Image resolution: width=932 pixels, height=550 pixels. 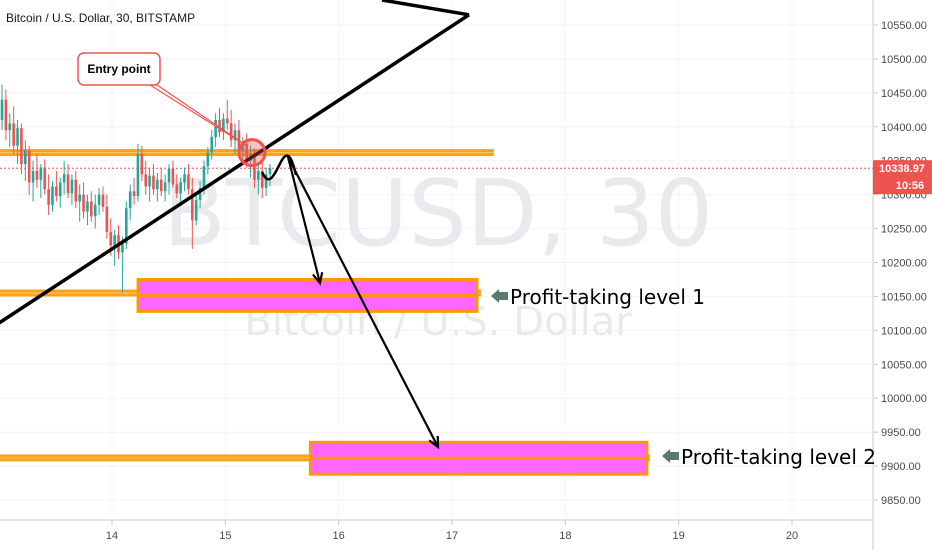 I want to click on x-tick-label: 16, so click(x=339, y=536).